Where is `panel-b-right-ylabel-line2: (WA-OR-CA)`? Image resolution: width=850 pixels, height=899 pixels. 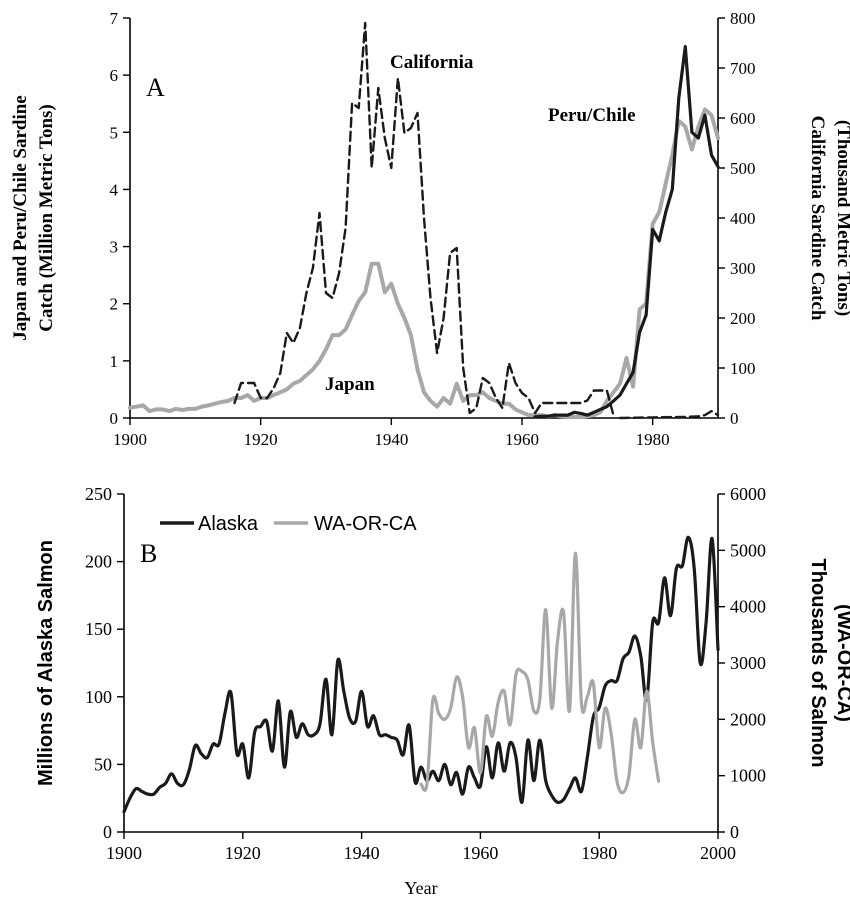
panel-b-right-ylabel-line2: (WA-OR-CA) is located at coordinates (841, 663).